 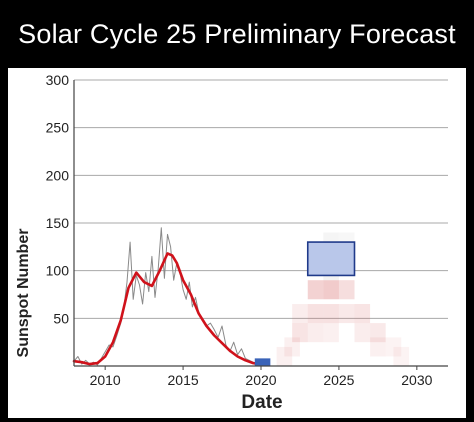 I want to click on x-axis-label: Date, so click(x=261, y=402).